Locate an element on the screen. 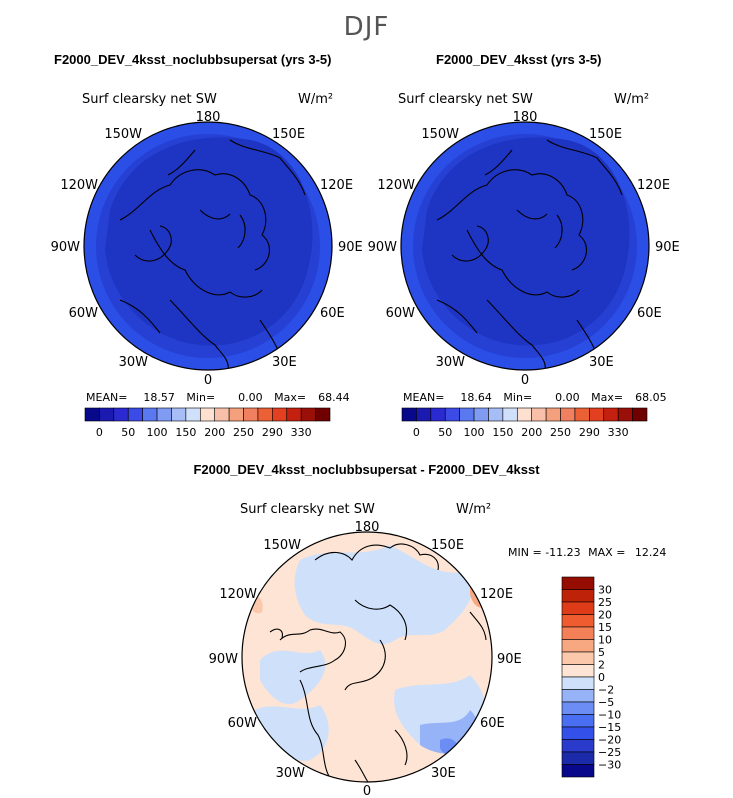 Image resolution: width=733 pixels, height=798 pixels. panel-3-variable: Surf clearsky net SW is located at coordinates (307, 509).